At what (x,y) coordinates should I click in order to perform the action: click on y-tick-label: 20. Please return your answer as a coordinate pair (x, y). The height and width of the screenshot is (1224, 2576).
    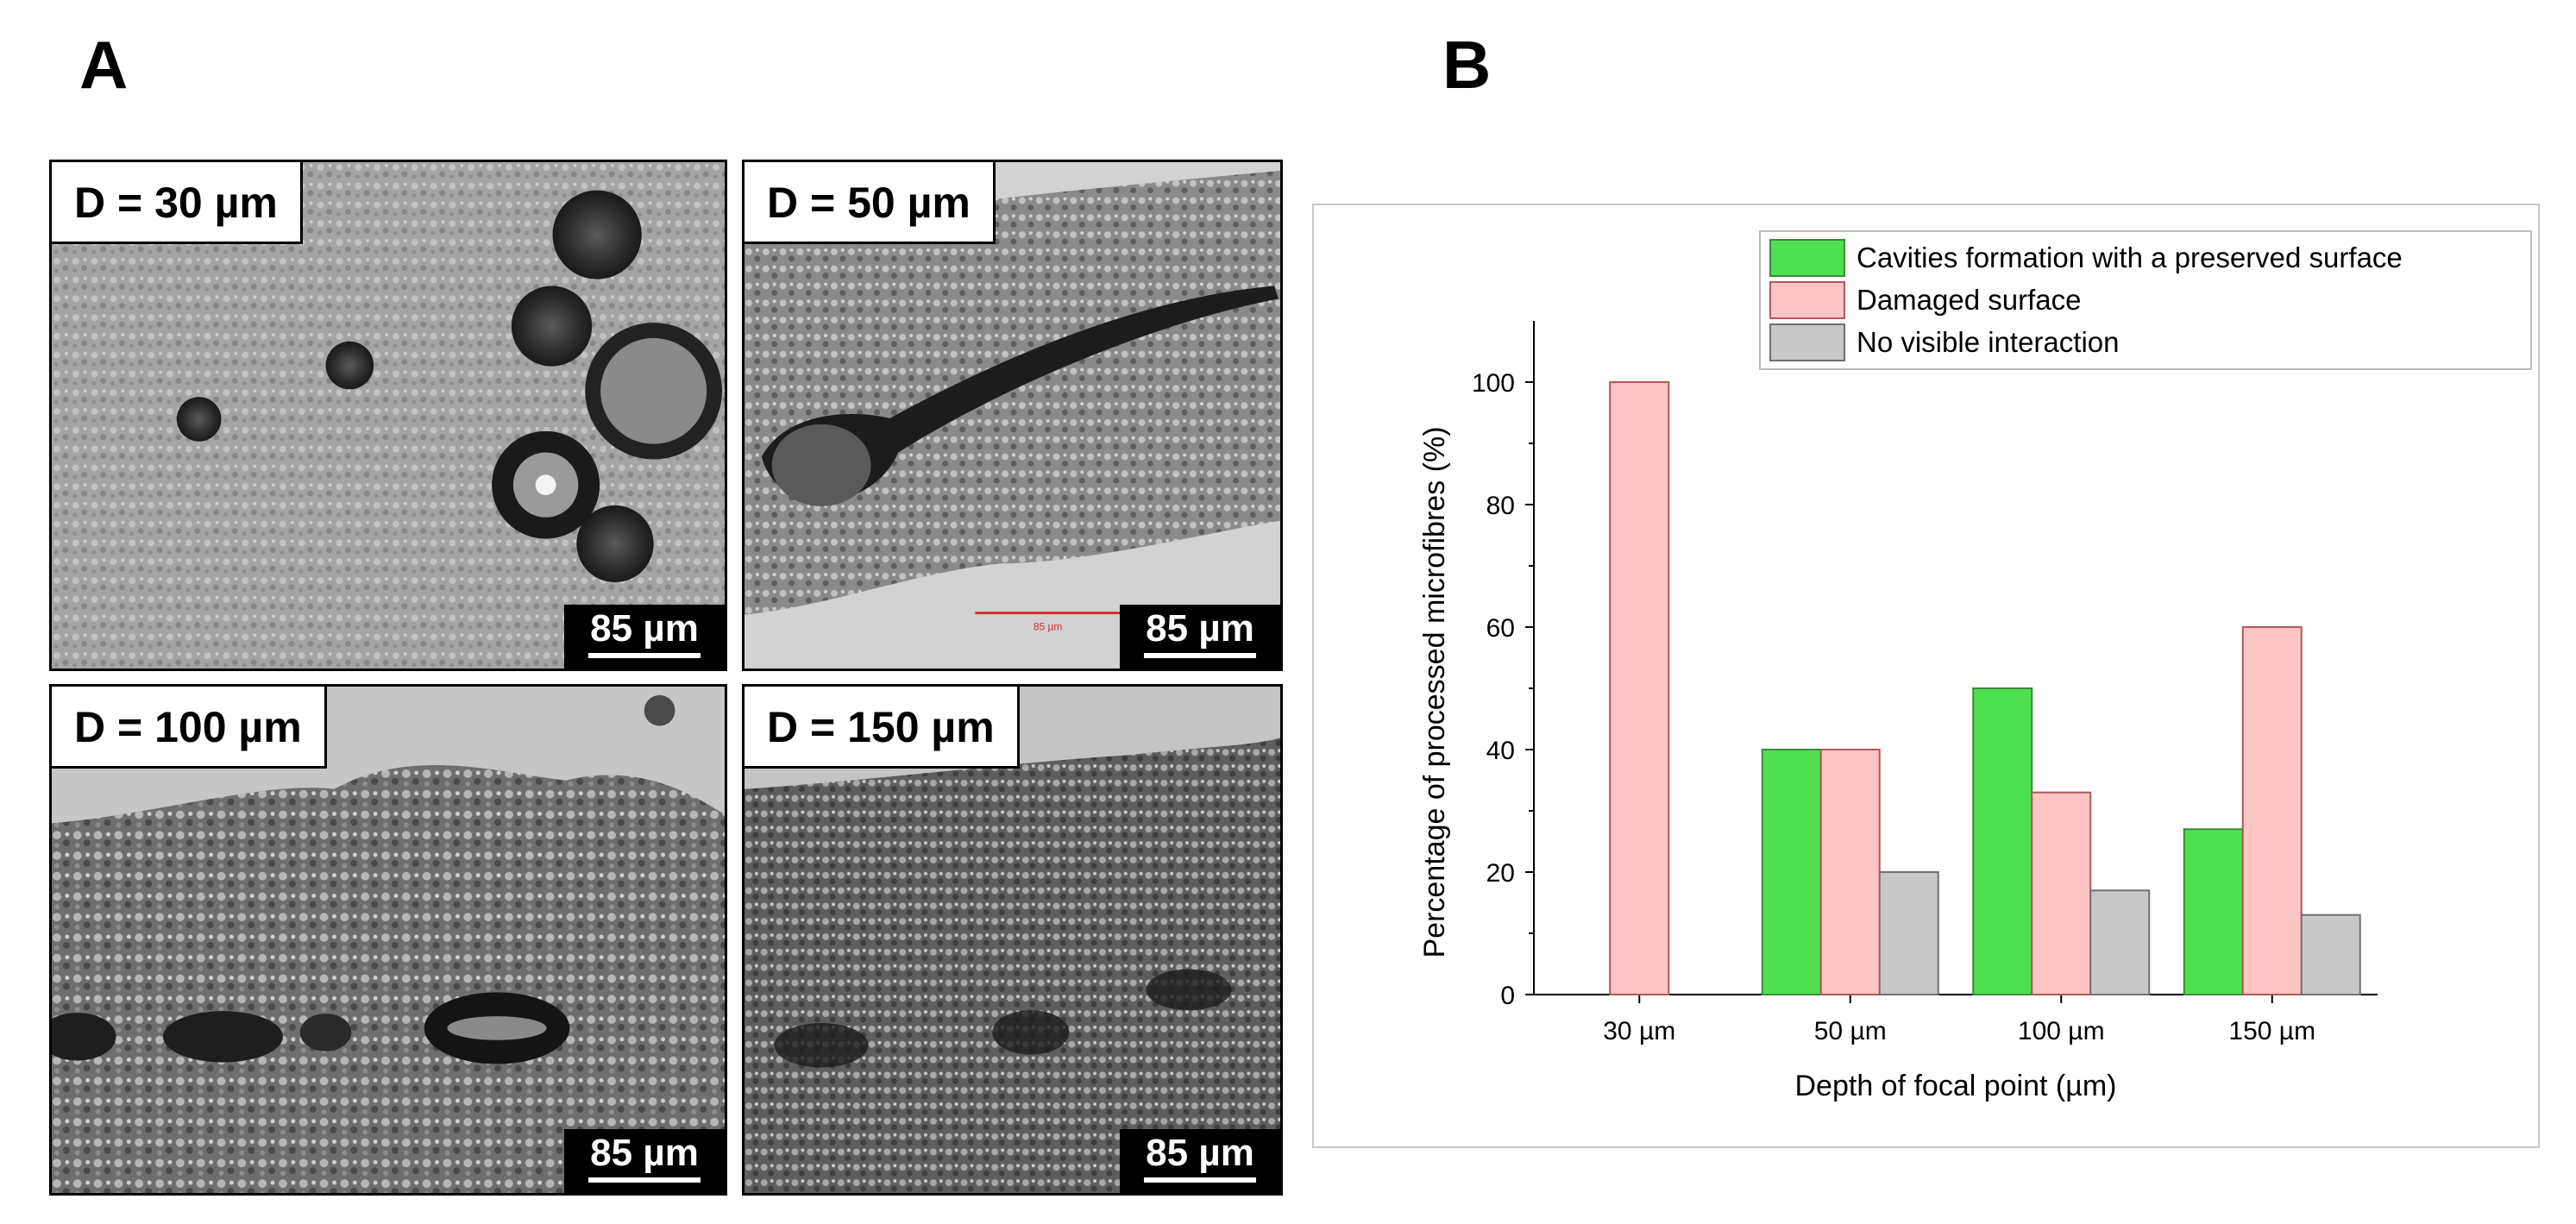
    Looking at the image, I should click on (1500, 874).